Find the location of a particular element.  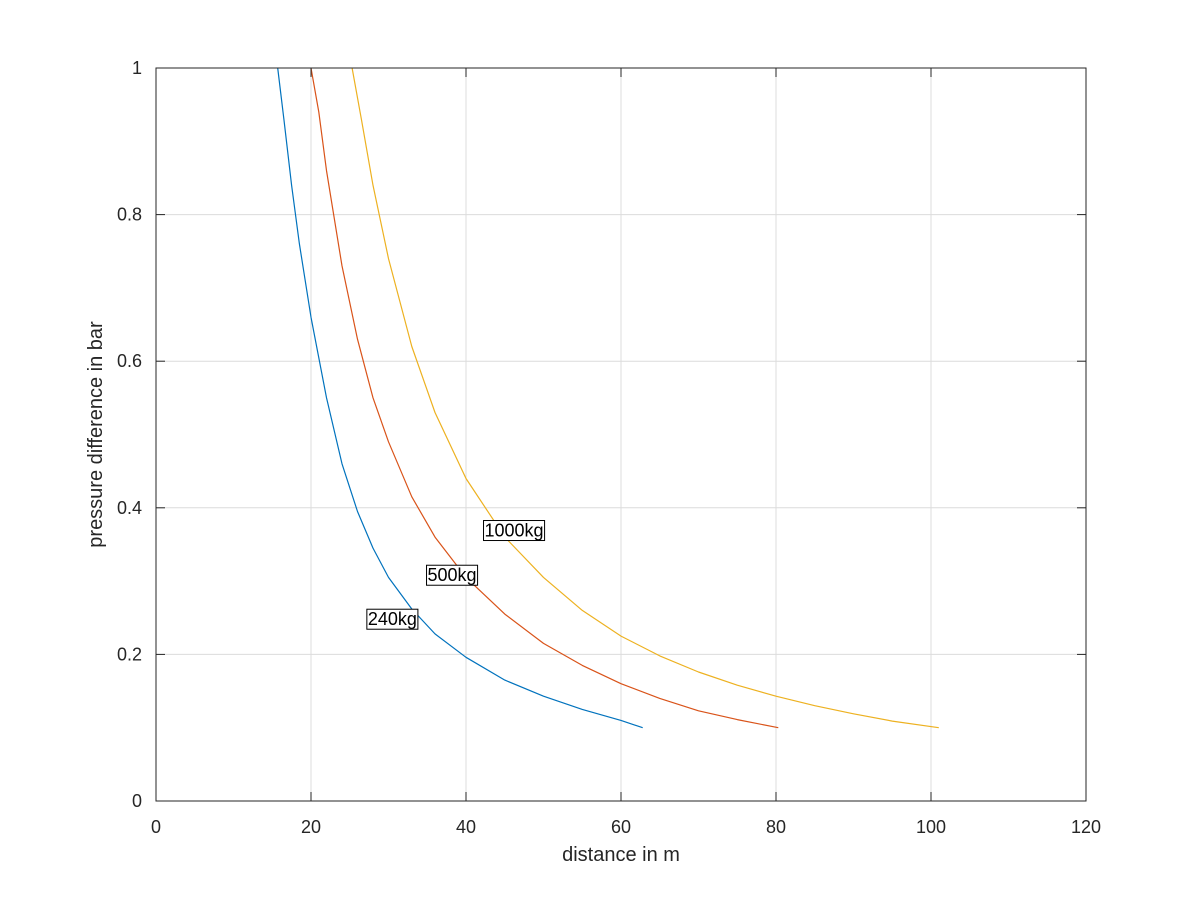

y-axis-label: pressure difference in bar is located at coordinates (96, 434).